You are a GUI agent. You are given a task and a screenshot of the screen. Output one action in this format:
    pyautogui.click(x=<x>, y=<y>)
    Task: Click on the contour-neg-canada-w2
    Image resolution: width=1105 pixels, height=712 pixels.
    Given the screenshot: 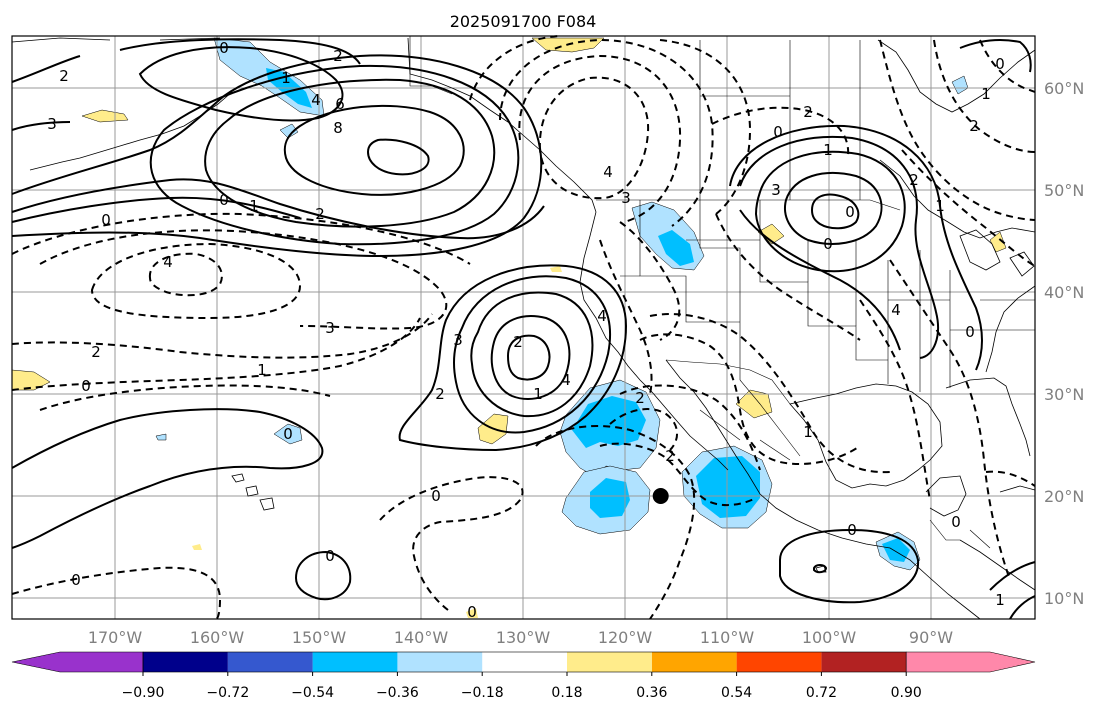 What is the action you would take?
    pyautogui.click(x=788, y=277)
    